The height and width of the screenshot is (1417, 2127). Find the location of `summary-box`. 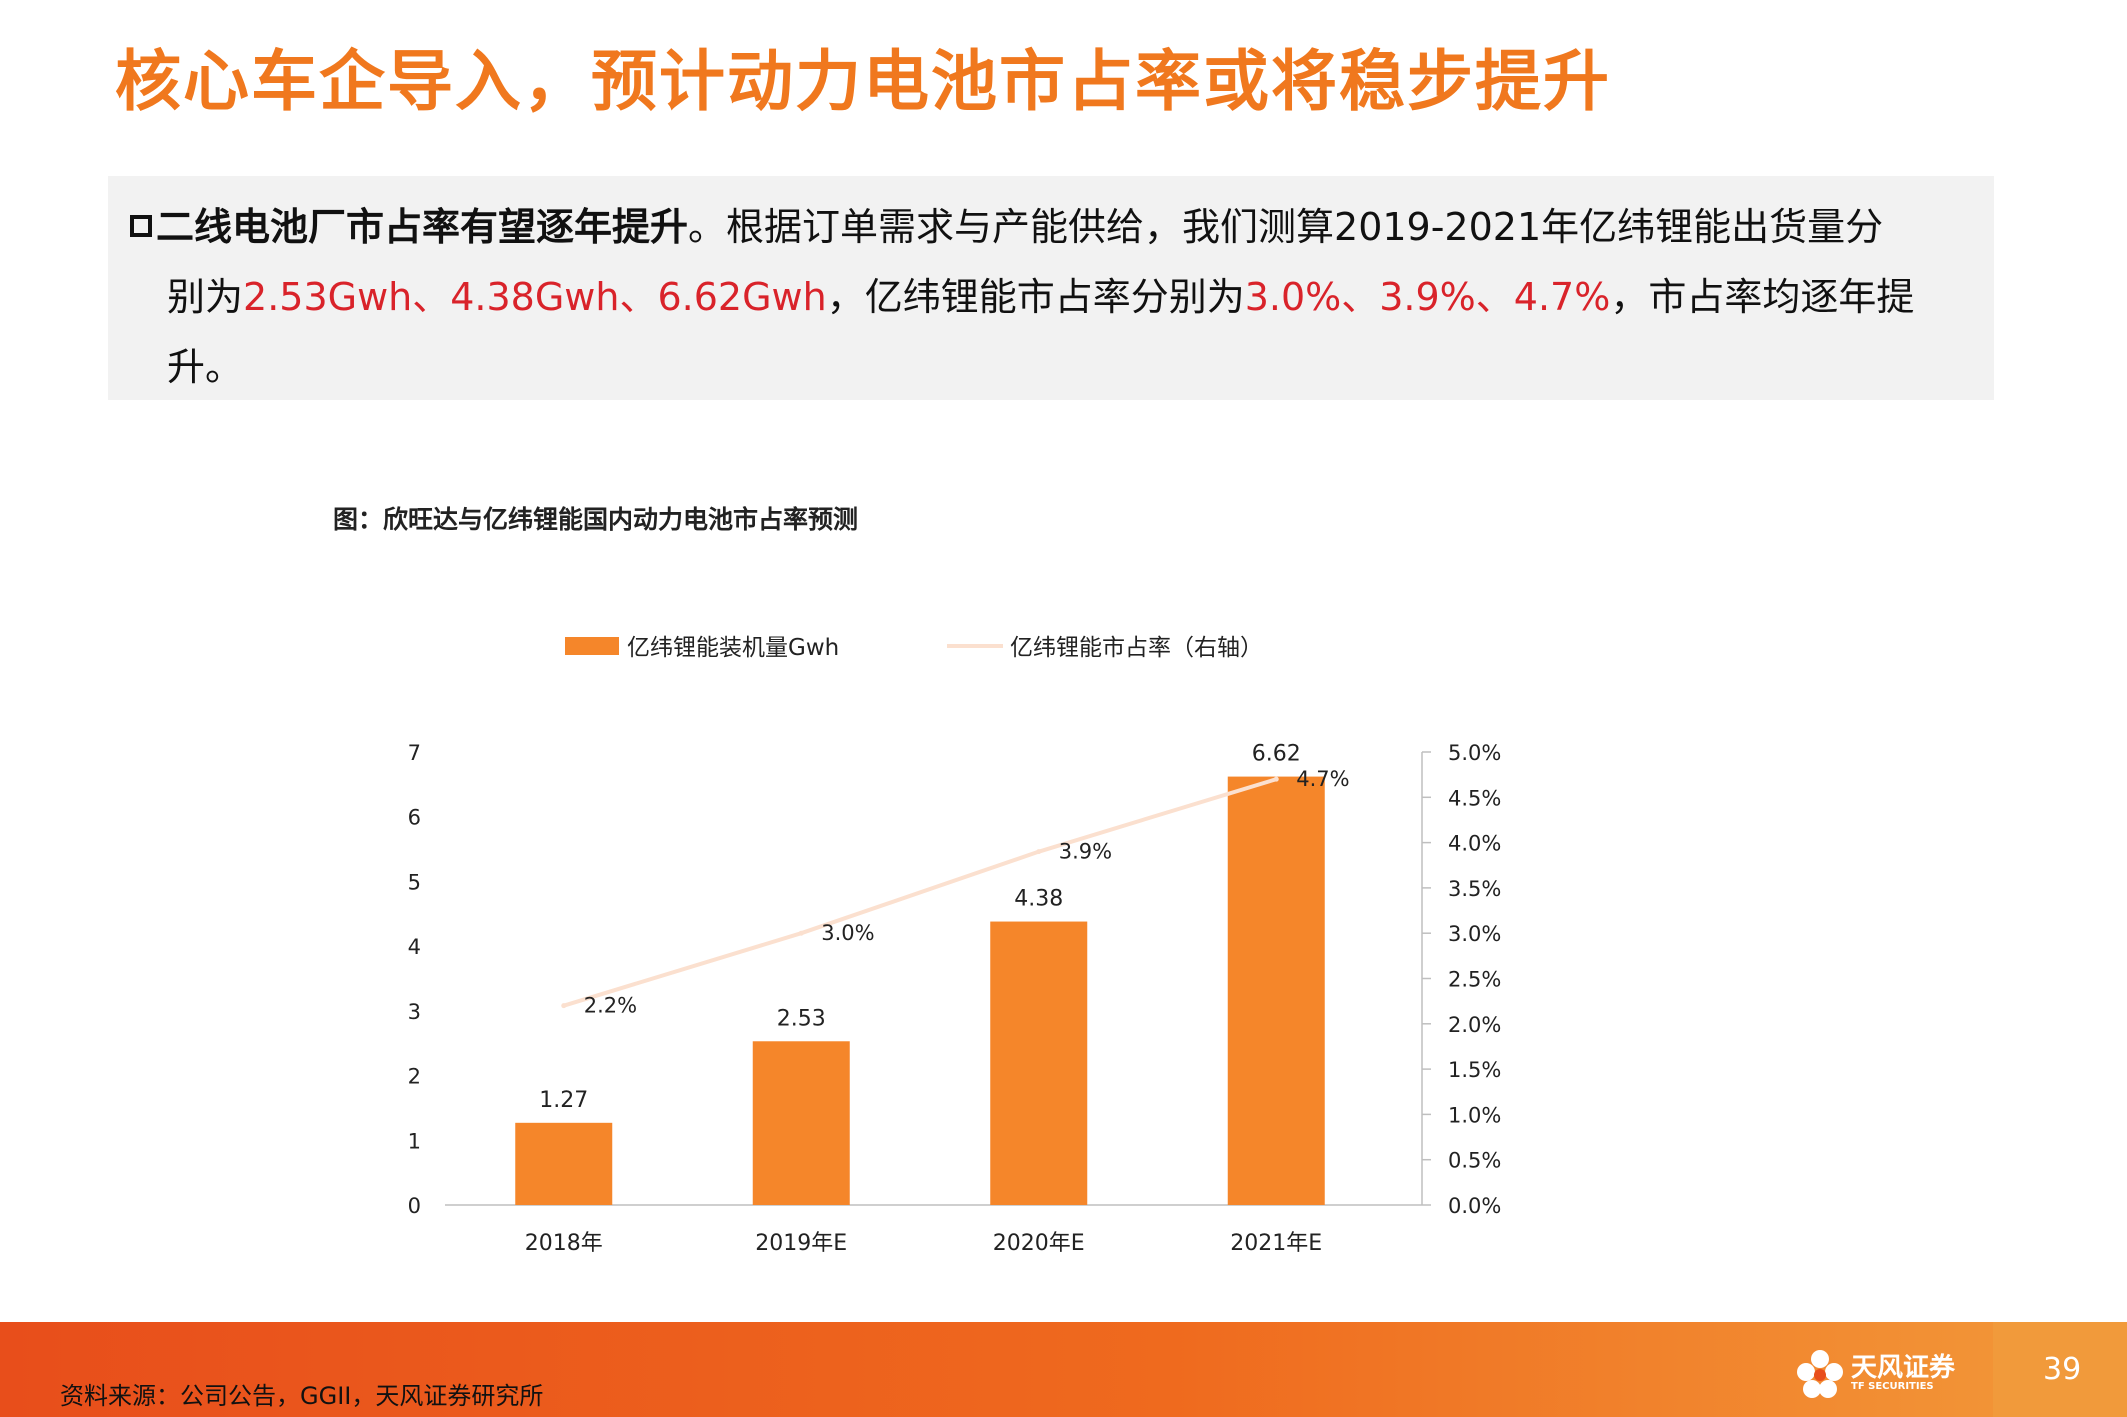

summary-box is located at coordinates (1051, 288).